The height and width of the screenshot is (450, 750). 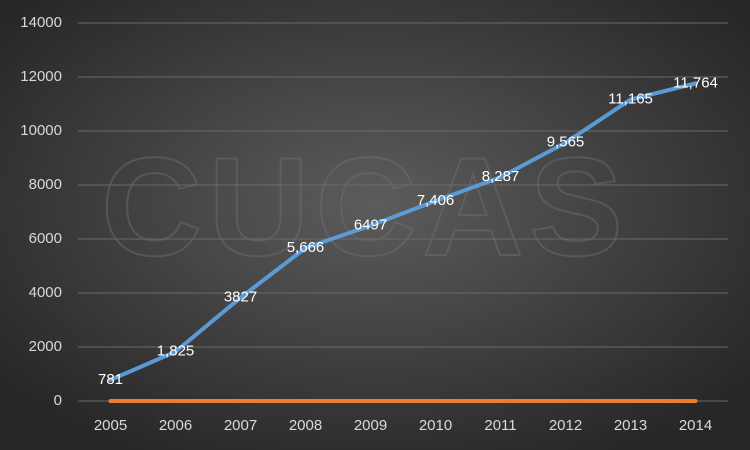 What do you see at coordinates (370, 425) in the screenshot?
I see `x-tick-label: 2009` at bounding box center [370, 425].